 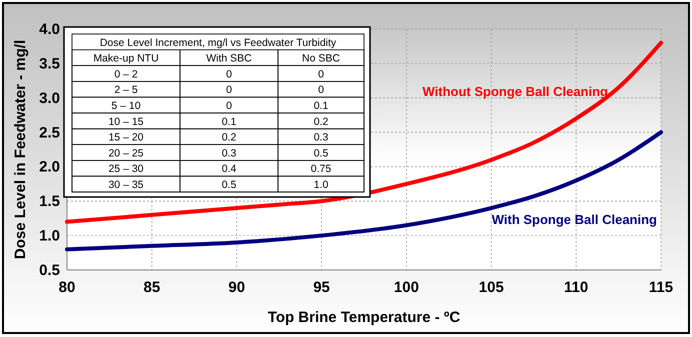 What do you see at coordinates (321, 287) in the screenshot?
I see `x-tick-label: 95` at bounding box center [321, 287].